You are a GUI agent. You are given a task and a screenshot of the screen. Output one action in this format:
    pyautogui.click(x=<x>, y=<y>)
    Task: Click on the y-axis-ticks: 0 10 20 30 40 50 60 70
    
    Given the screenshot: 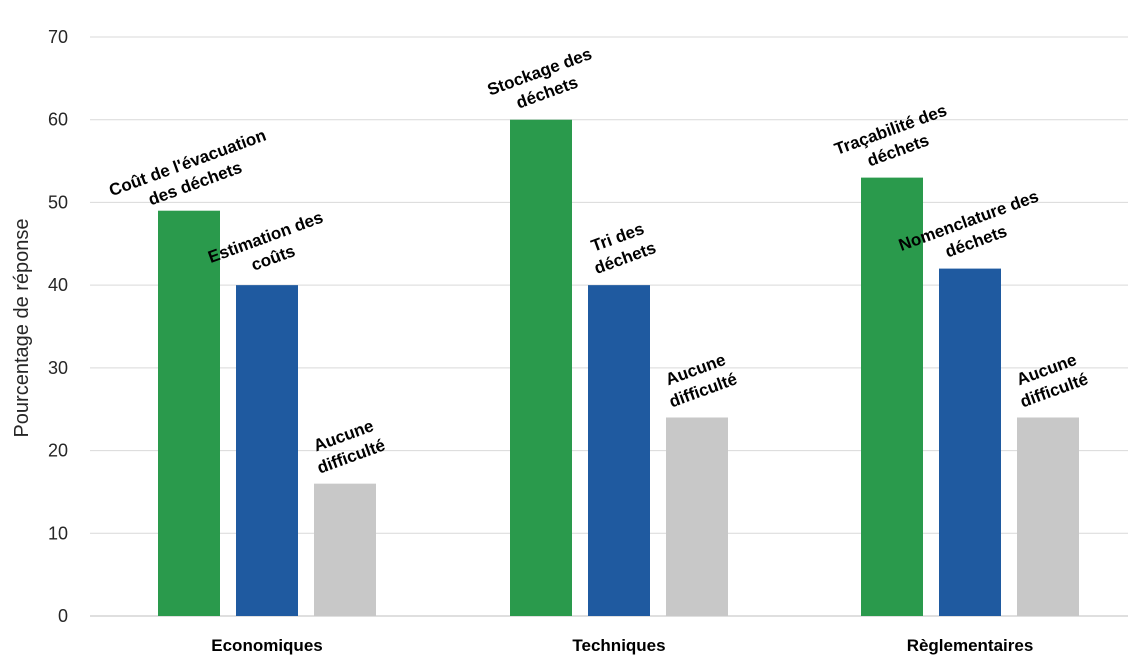 What is the action you would take?
    pyautogui.click(x=58, y=326)
    